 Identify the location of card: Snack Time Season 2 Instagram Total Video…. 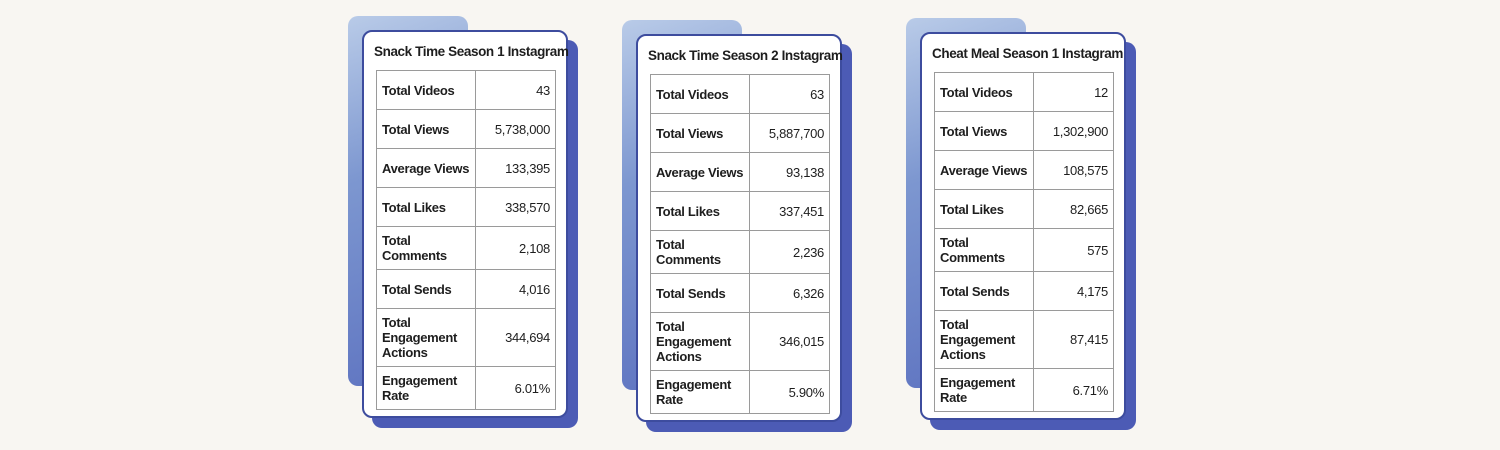
(739, 228).